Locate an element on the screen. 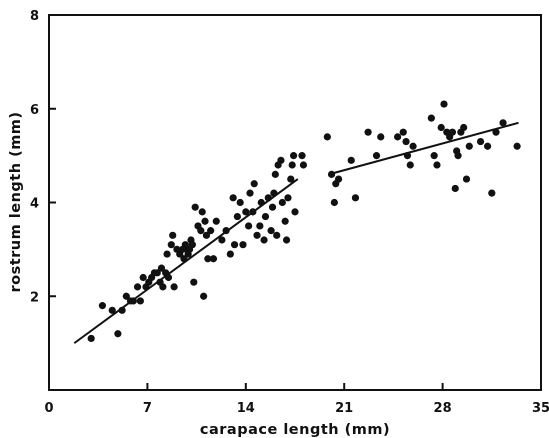 Image resolution: width=549 pixels, height=438 pixels. y-tick-label: 4 is located at coordinates (34, 204).